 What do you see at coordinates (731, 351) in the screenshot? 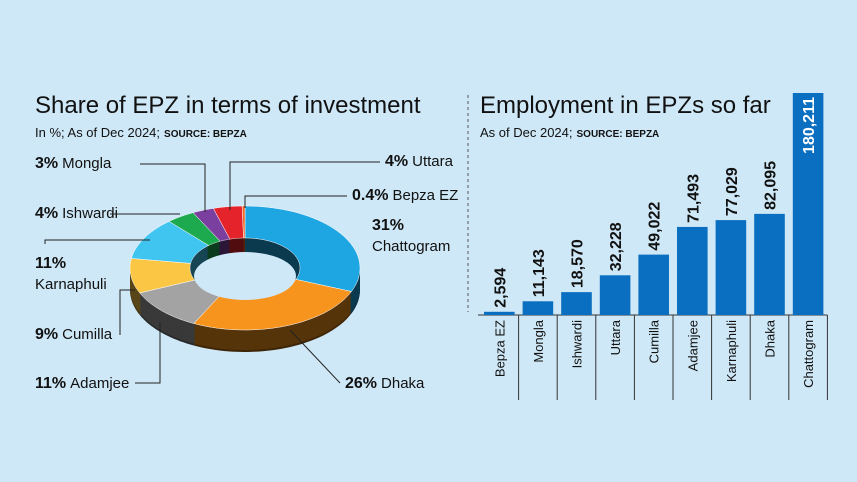
I see `x-tick-label: Karnaphuli` at bounding box center [731, 351].